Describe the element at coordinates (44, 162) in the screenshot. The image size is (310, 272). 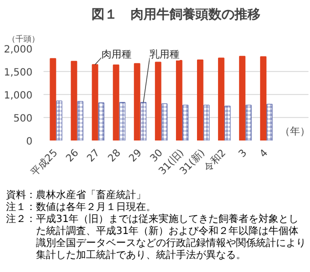
I see `x-tick-label: 平成25` at that location.